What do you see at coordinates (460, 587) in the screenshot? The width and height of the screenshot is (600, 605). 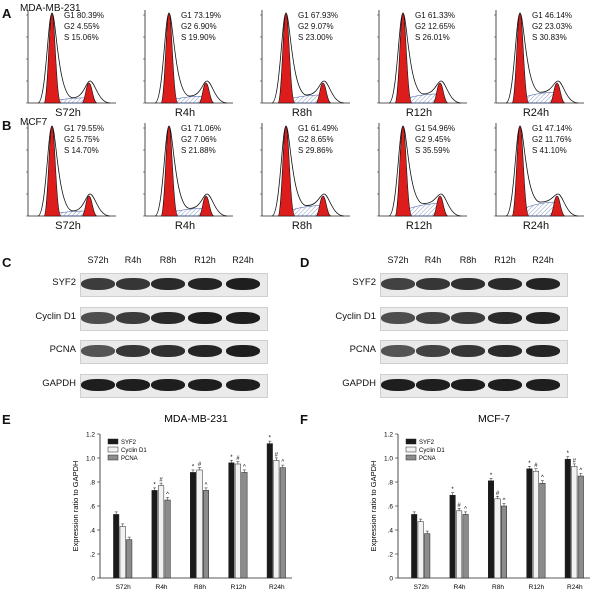 I see `x-tick-label: R4h` at bounding box center [460, 587].